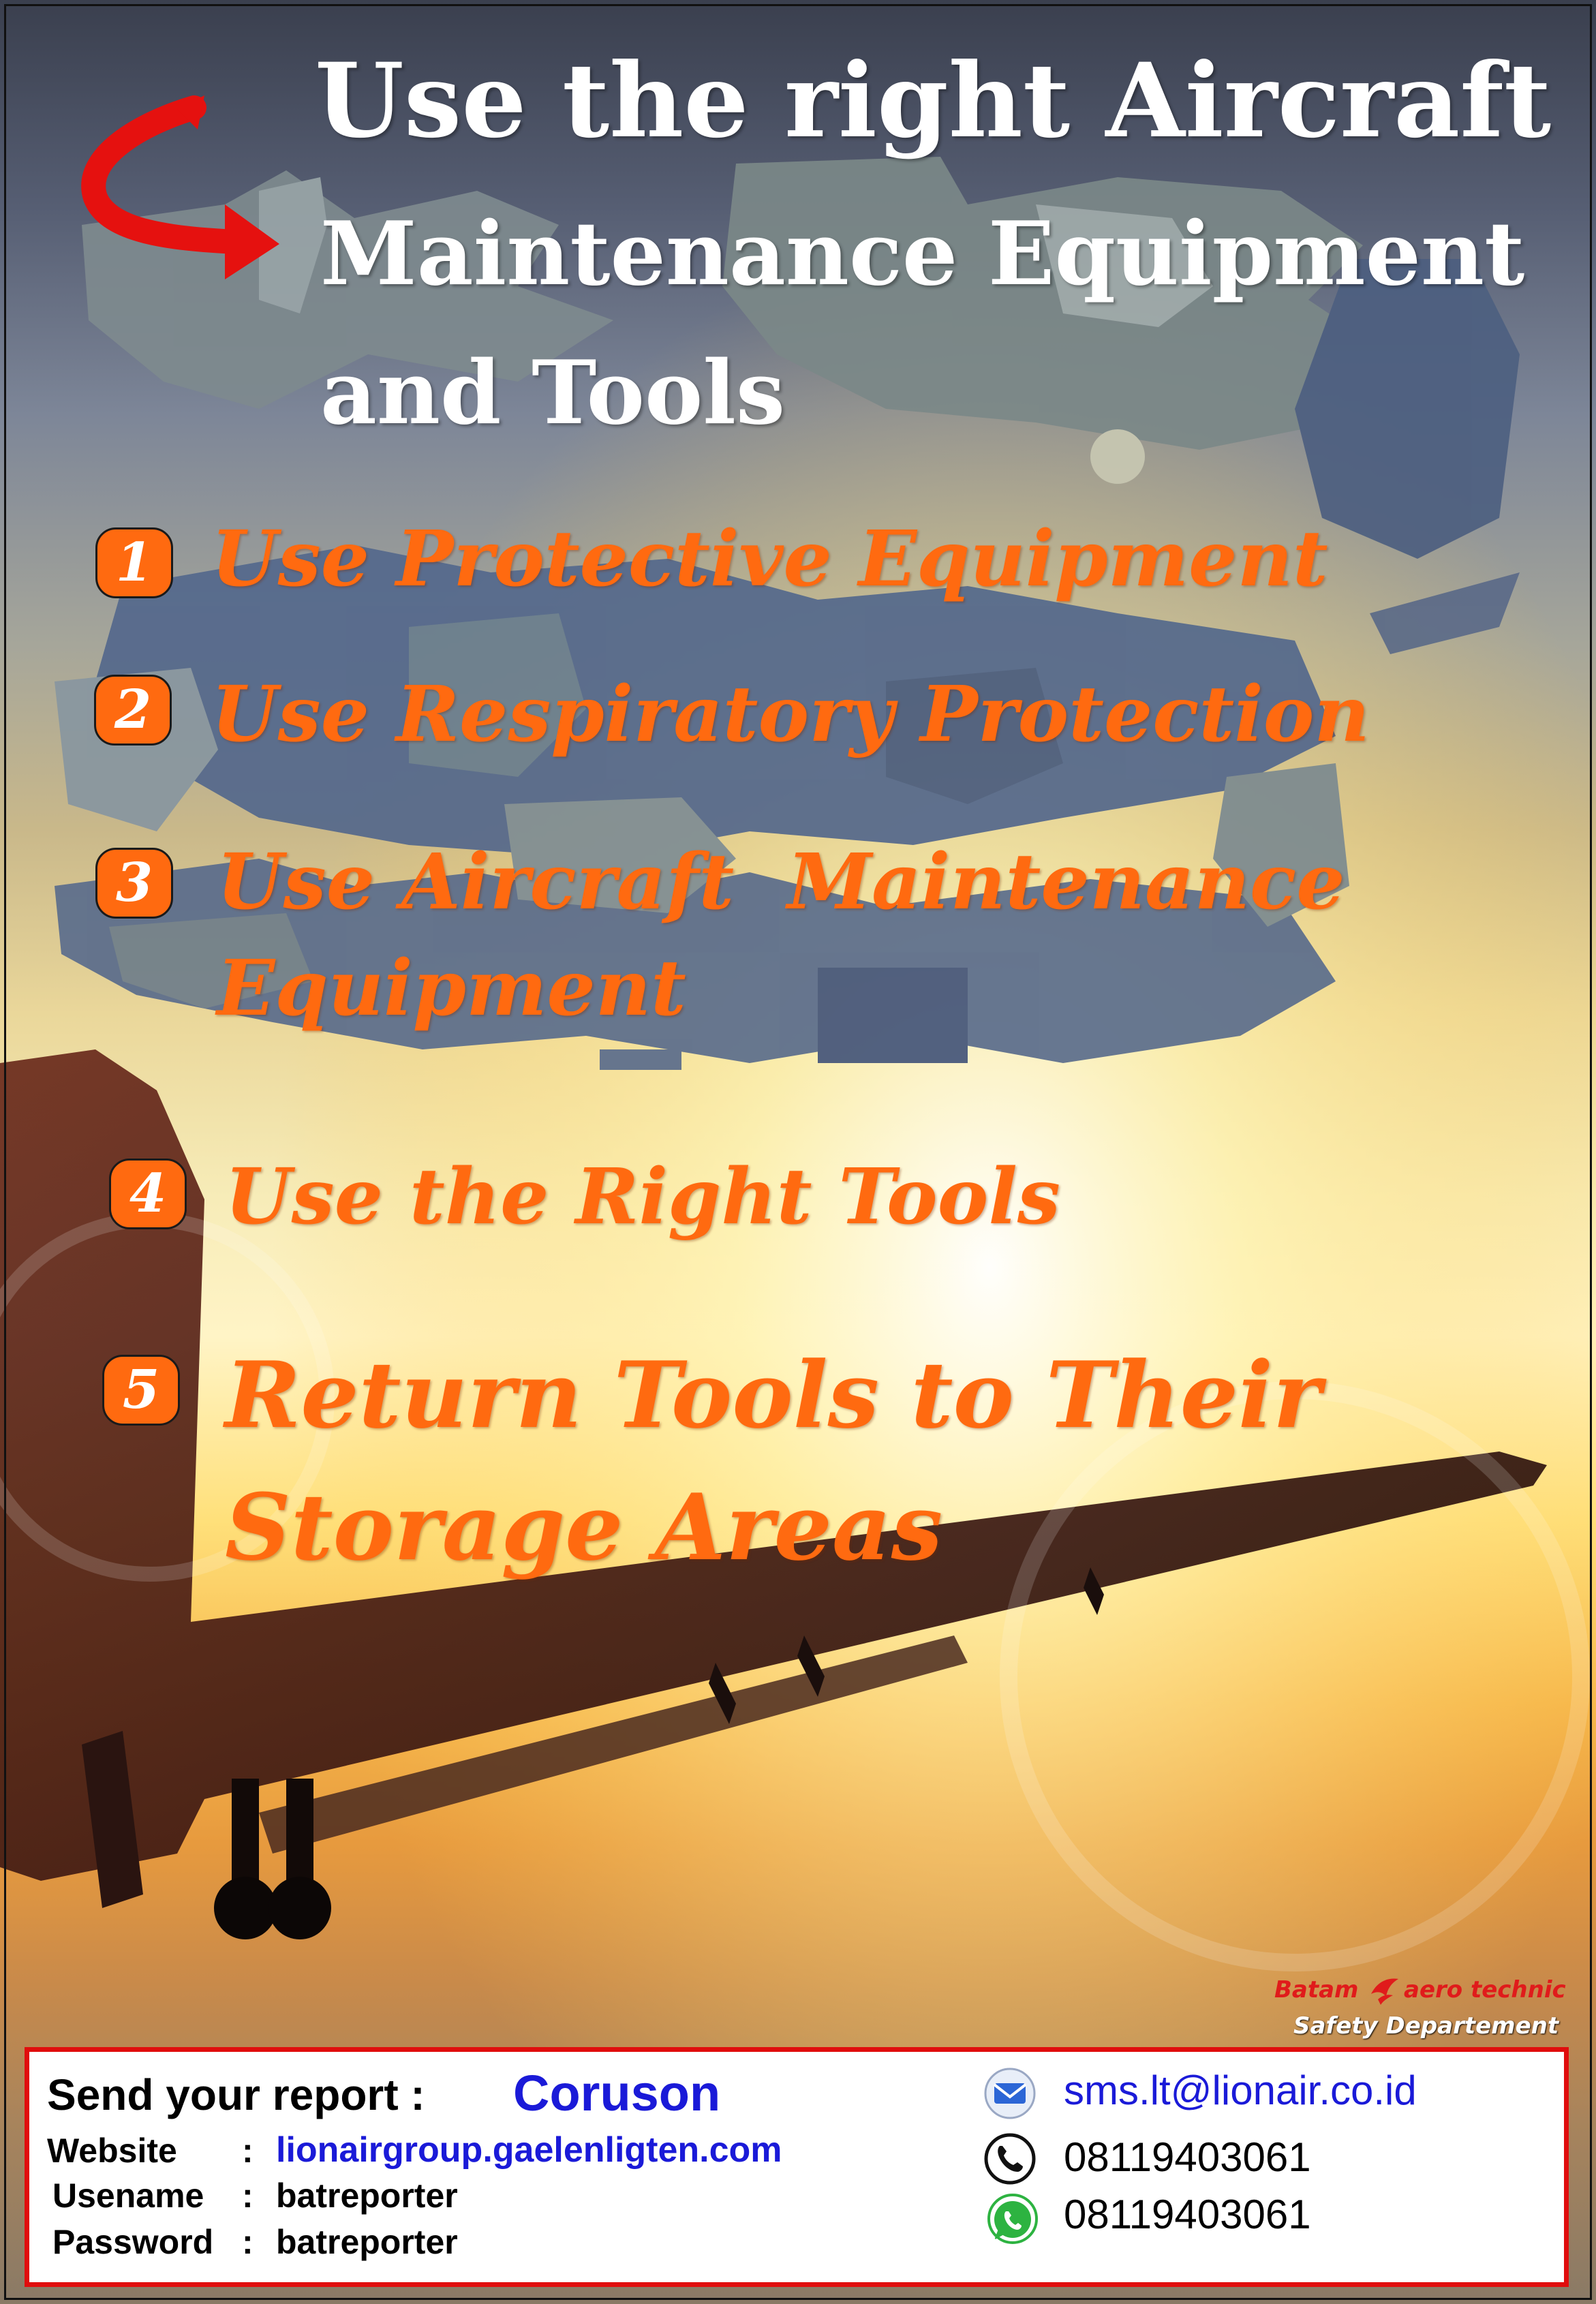 This screenshot has width=1596, height=2304. What do you see at coordinates (1187, 2157) in the screenshot?
I see `phone-number: 08119403061` at bounding box center [1187, 2157].